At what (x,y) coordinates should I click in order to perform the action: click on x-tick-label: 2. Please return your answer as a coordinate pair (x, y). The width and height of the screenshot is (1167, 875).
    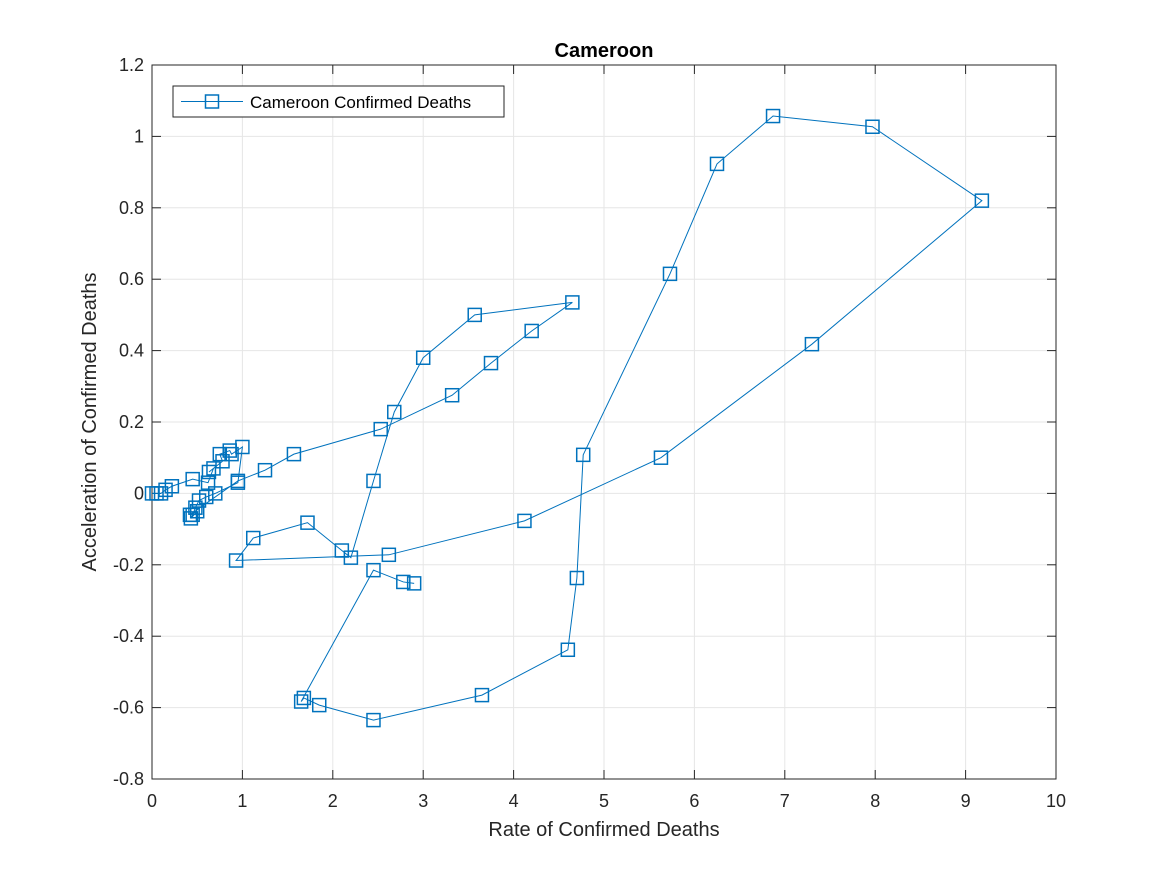
    Looking at the image, I should click on (333, 801).